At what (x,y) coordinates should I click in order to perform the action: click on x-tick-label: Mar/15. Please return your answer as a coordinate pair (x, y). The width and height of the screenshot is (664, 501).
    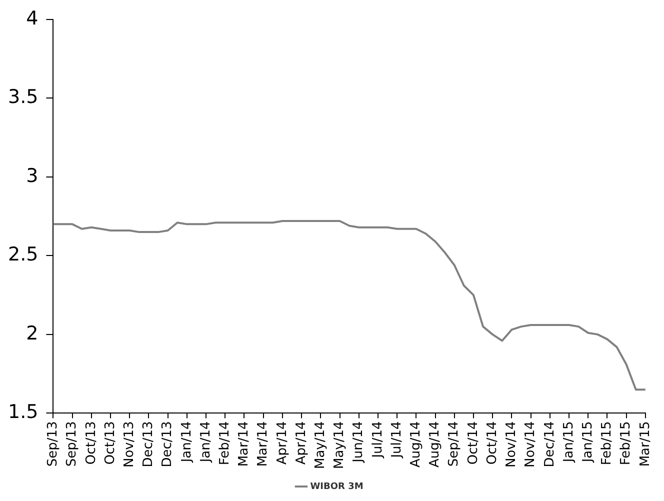
    Looking at the image, I should click on (645, 444).